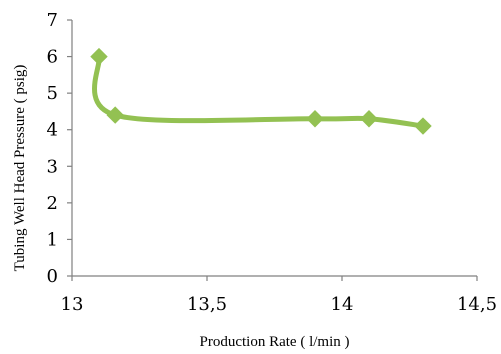  What do you see at coordinates (20, 168) in the screenshot?
I see `y-axis-title: Tubing Well Head Pressure ( psig)` at bounding box center [20, 168].